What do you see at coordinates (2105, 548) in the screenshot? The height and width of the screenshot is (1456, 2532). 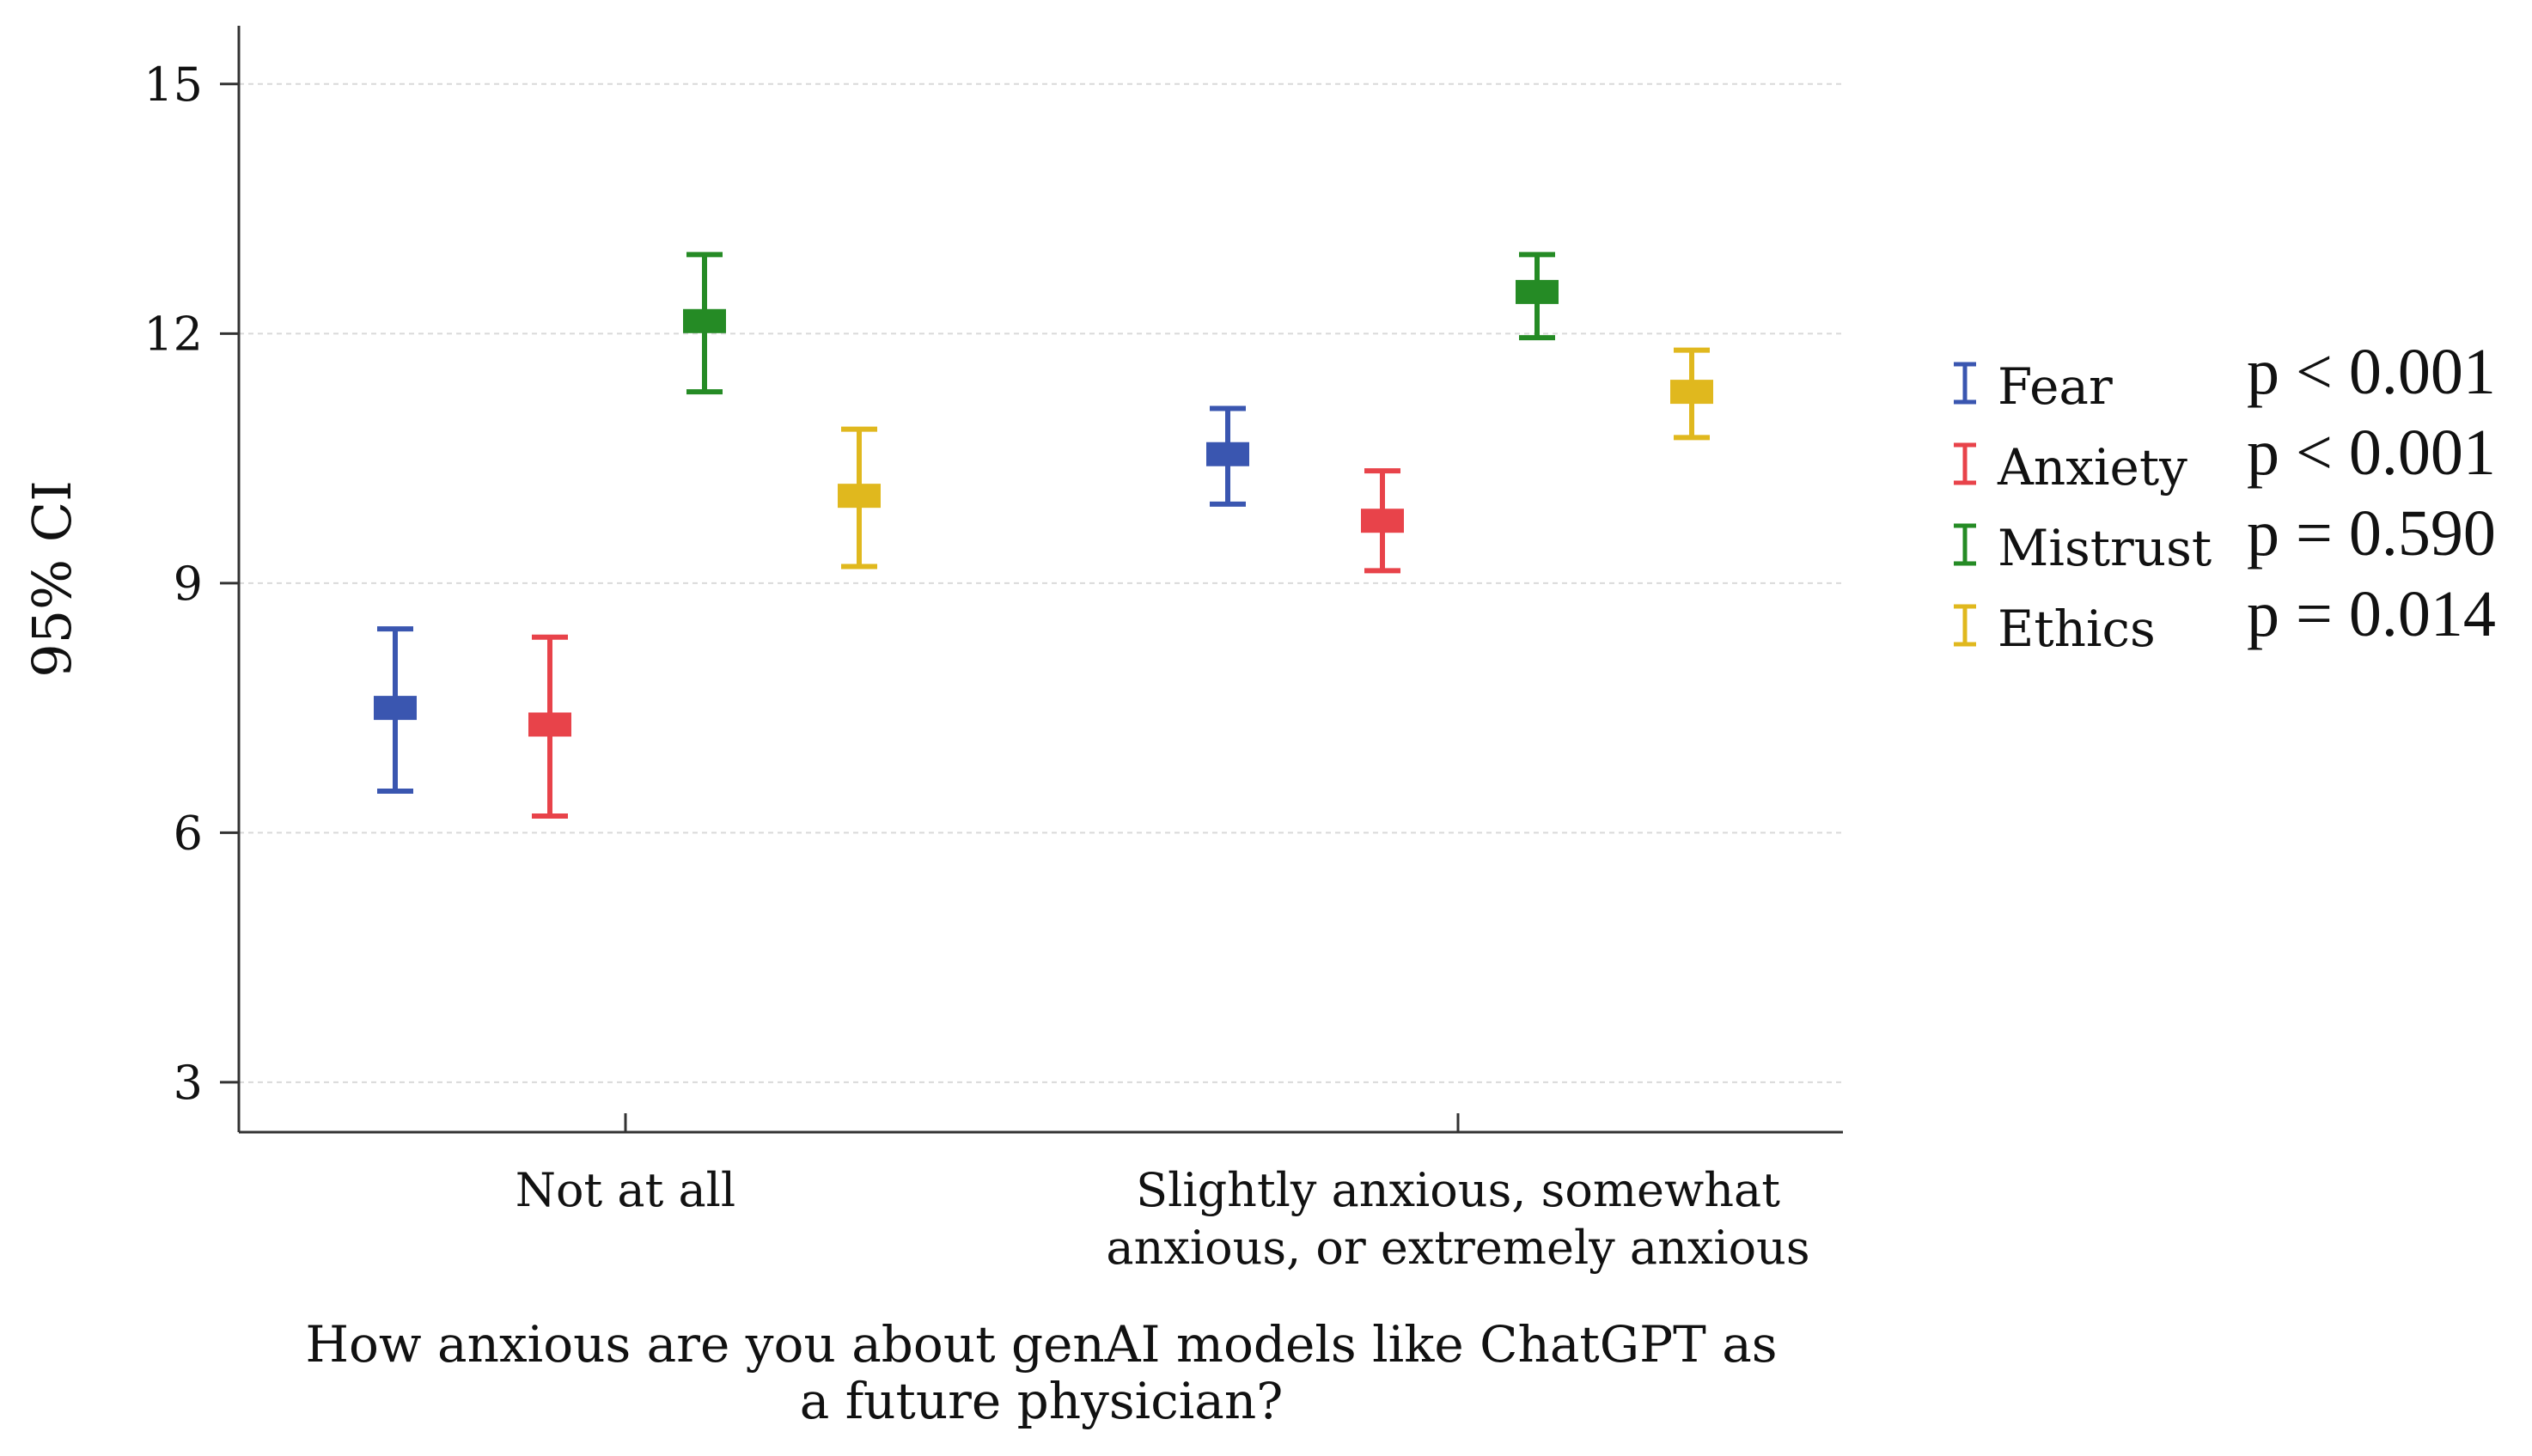 I see `legend-label: Mistrust` at bounding box center [2105, 548].